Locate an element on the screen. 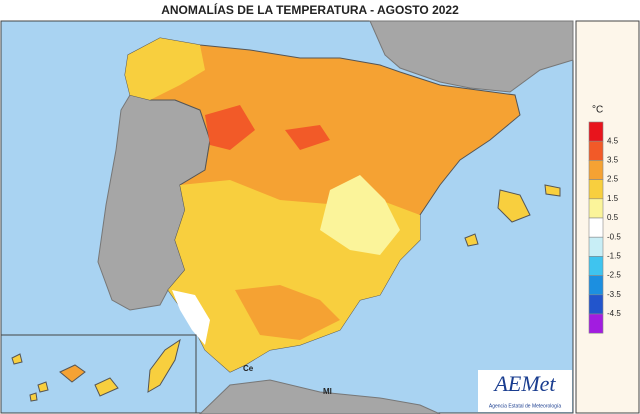 The height and width of the screenshot is (414, 640). france is located at coordinates (471, 56).